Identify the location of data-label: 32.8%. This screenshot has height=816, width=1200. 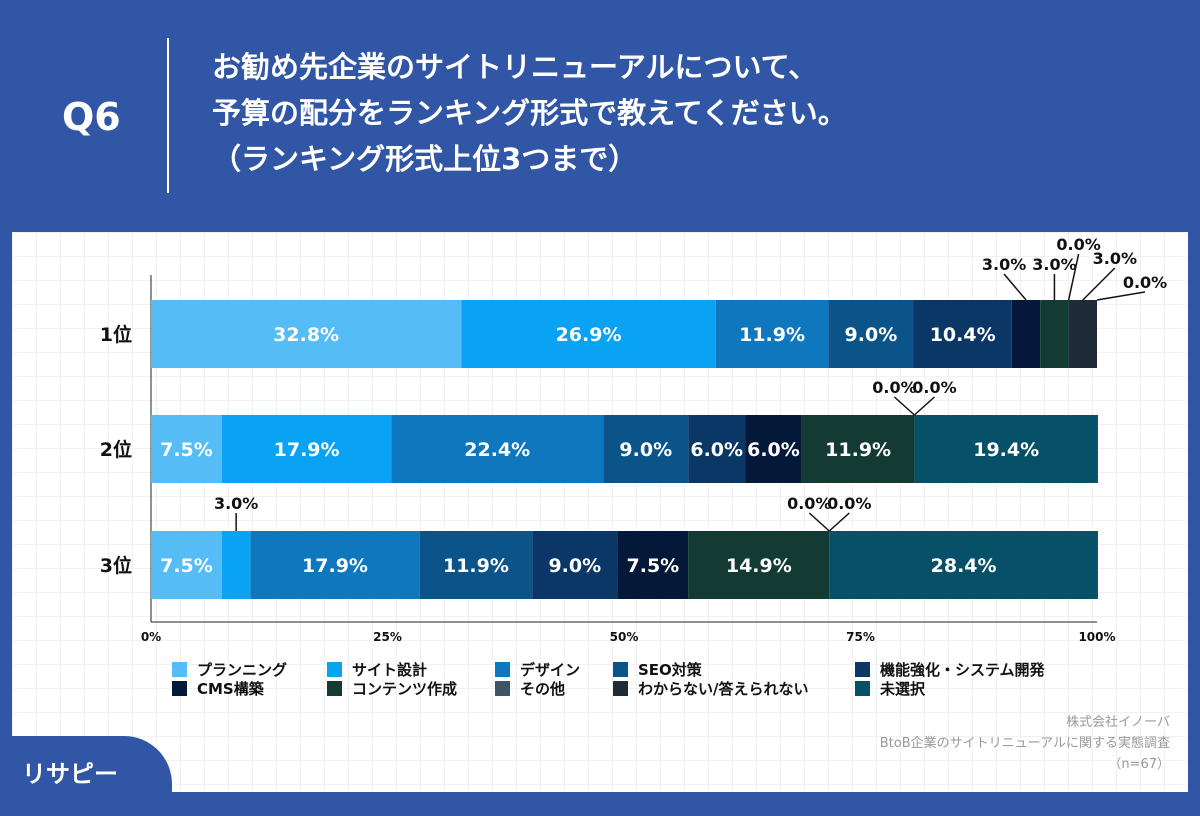
(306, 335).